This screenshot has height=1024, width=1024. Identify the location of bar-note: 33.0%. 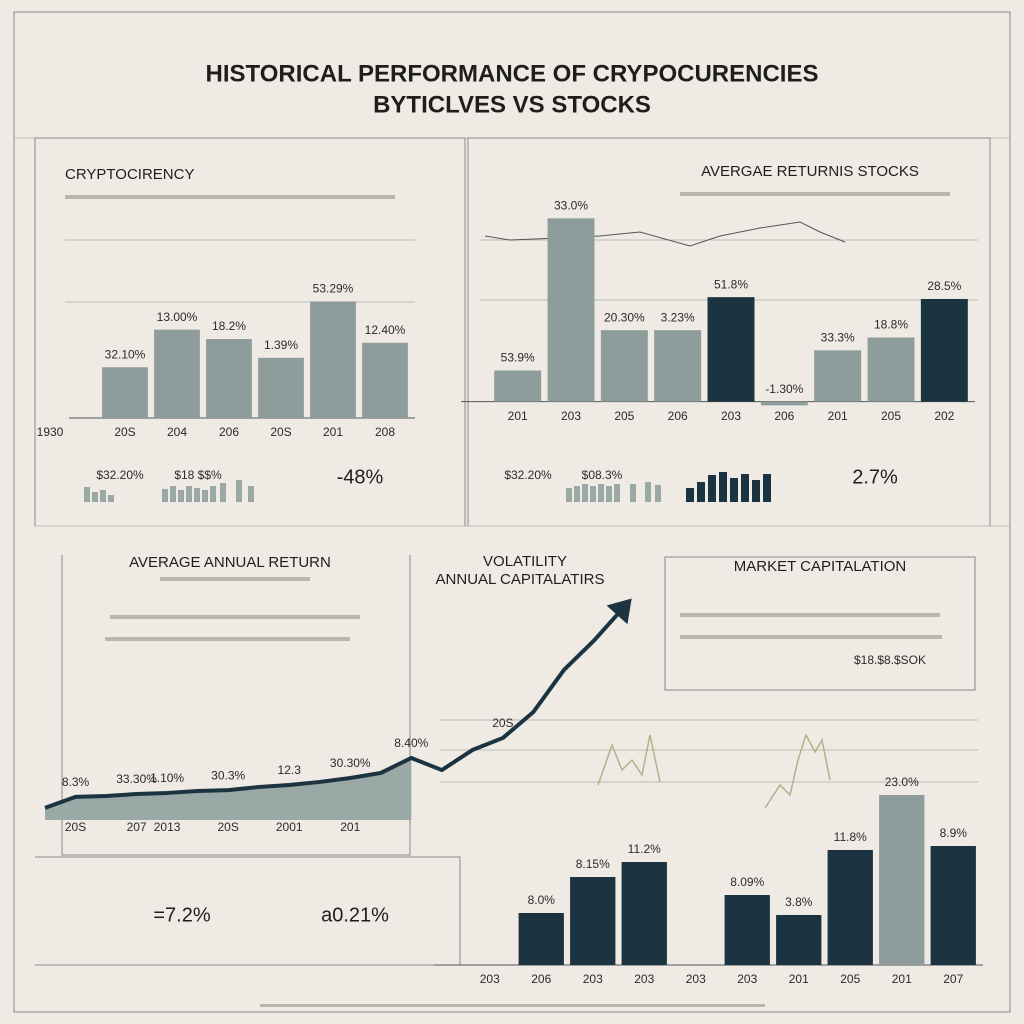
(571, 206).